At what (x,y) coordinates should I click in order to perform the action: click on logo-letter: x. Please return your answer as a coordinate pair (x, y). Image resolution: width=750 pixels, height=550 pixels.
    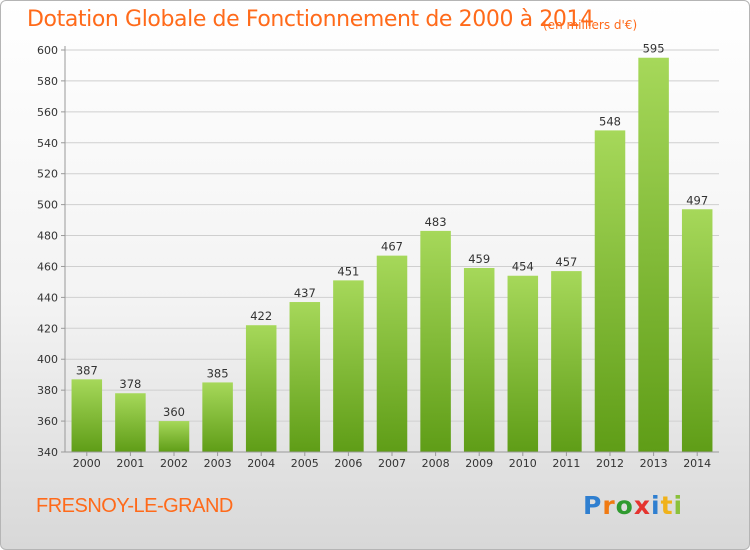
    Looking at the image, I should click on (642, 505).